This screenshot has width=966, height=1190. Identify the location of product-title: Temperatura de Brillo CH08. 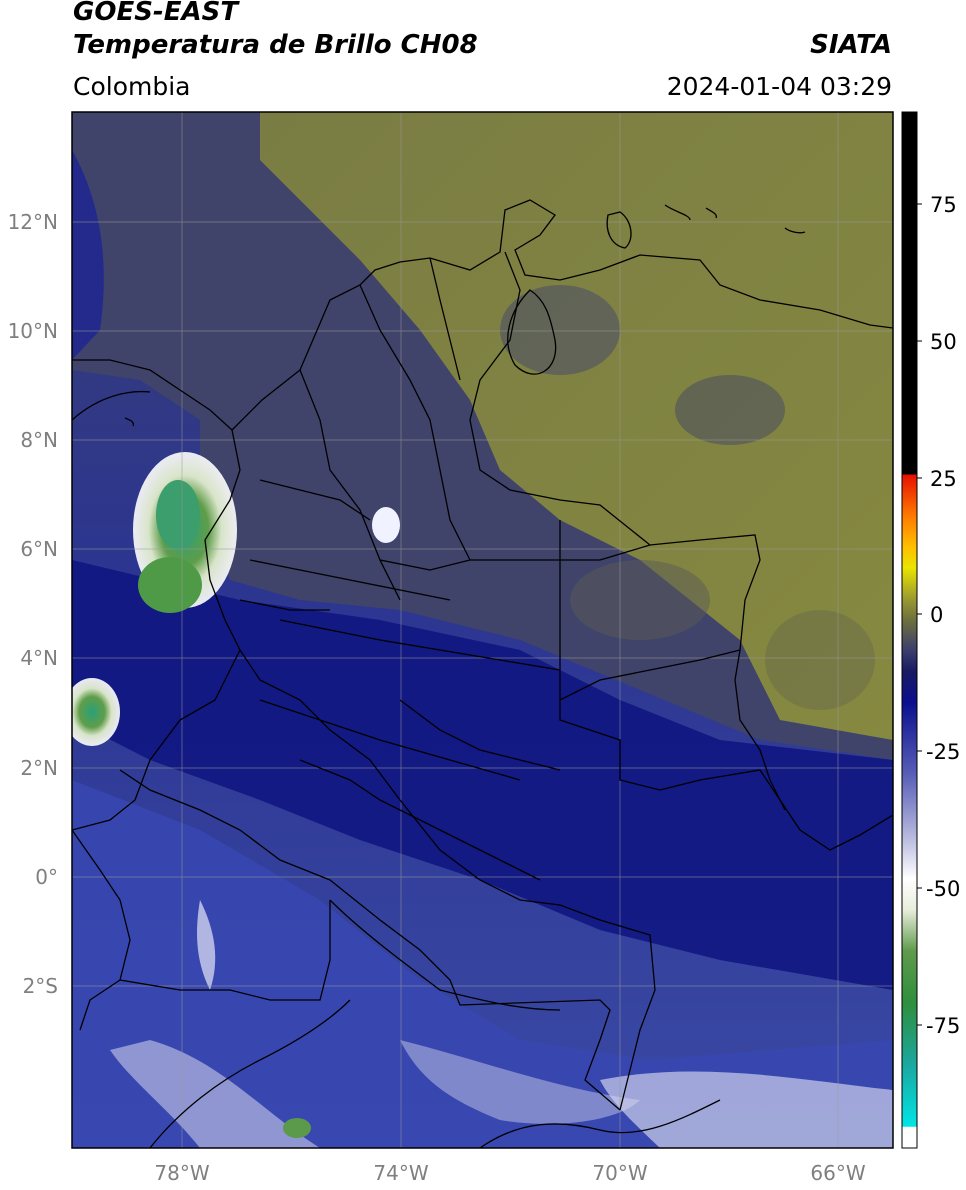
(275, 45).